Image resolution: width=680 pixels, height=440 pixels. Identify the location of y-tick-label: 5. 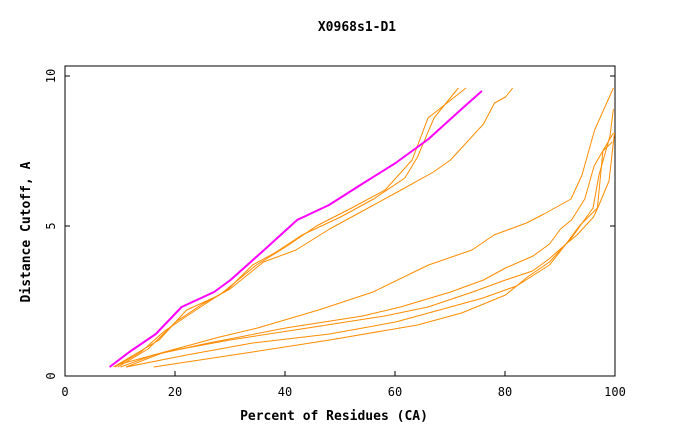
(51, 225).